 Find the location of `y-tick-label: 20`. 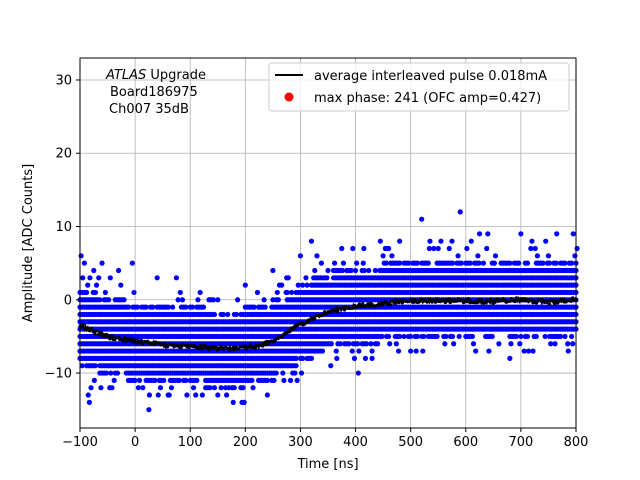

y-tick-label: 20 is located at coordinates (63, 154).